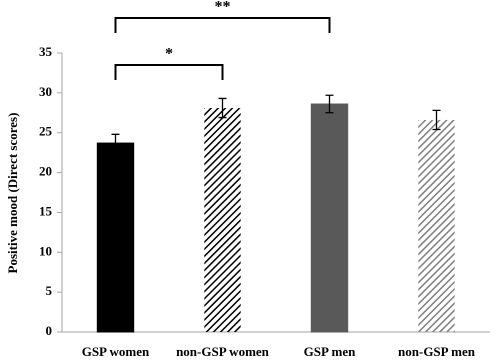 Image resolution: width=500 pixels, height=360 pixels. What do you see at coordinates (330, 351) in the screenshot?
I see `x-tick-label: GSP men` at bounding box center [330, 351].